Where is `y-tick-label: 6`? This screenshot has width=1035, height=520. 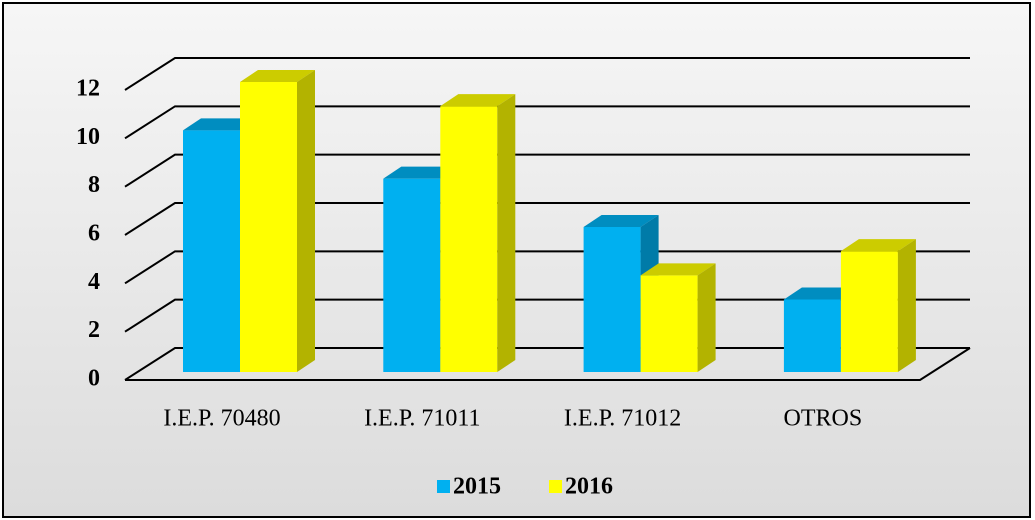 y-tick-label: 6 is located at coordinates (94, 234).